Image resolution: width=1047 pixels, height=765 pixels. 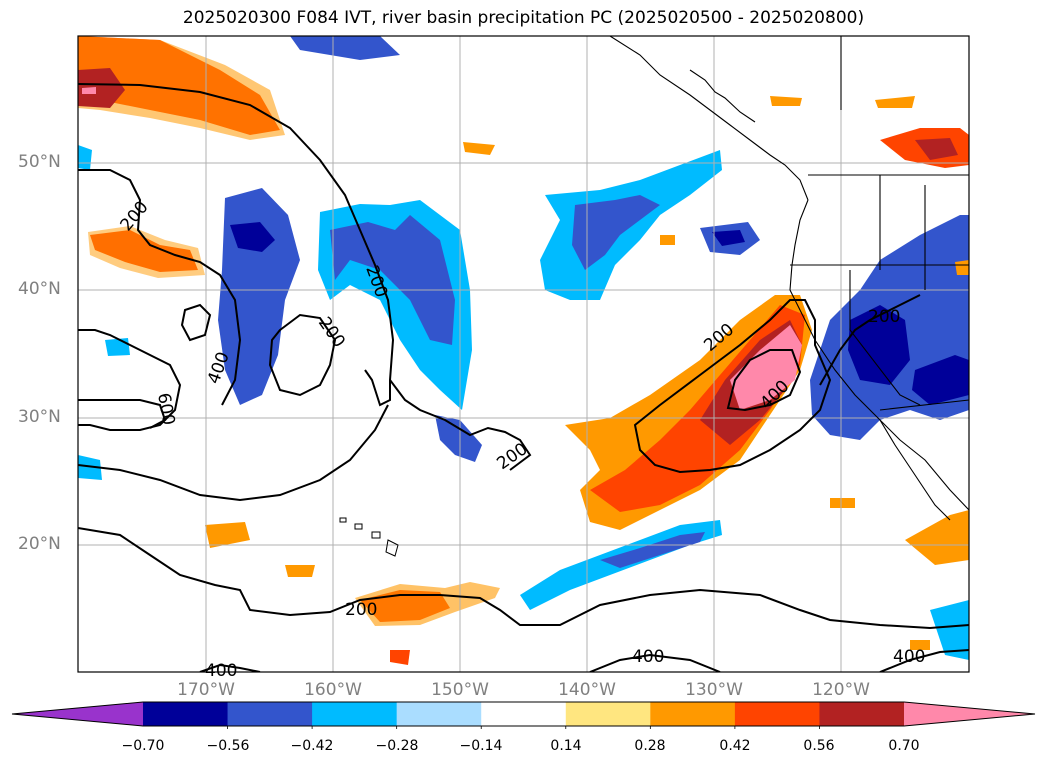 What do you see at coordinates (735, 746) in the screenshot?
I see `colorbar-tick-label: 0.42` at bounding box center [735, 746].